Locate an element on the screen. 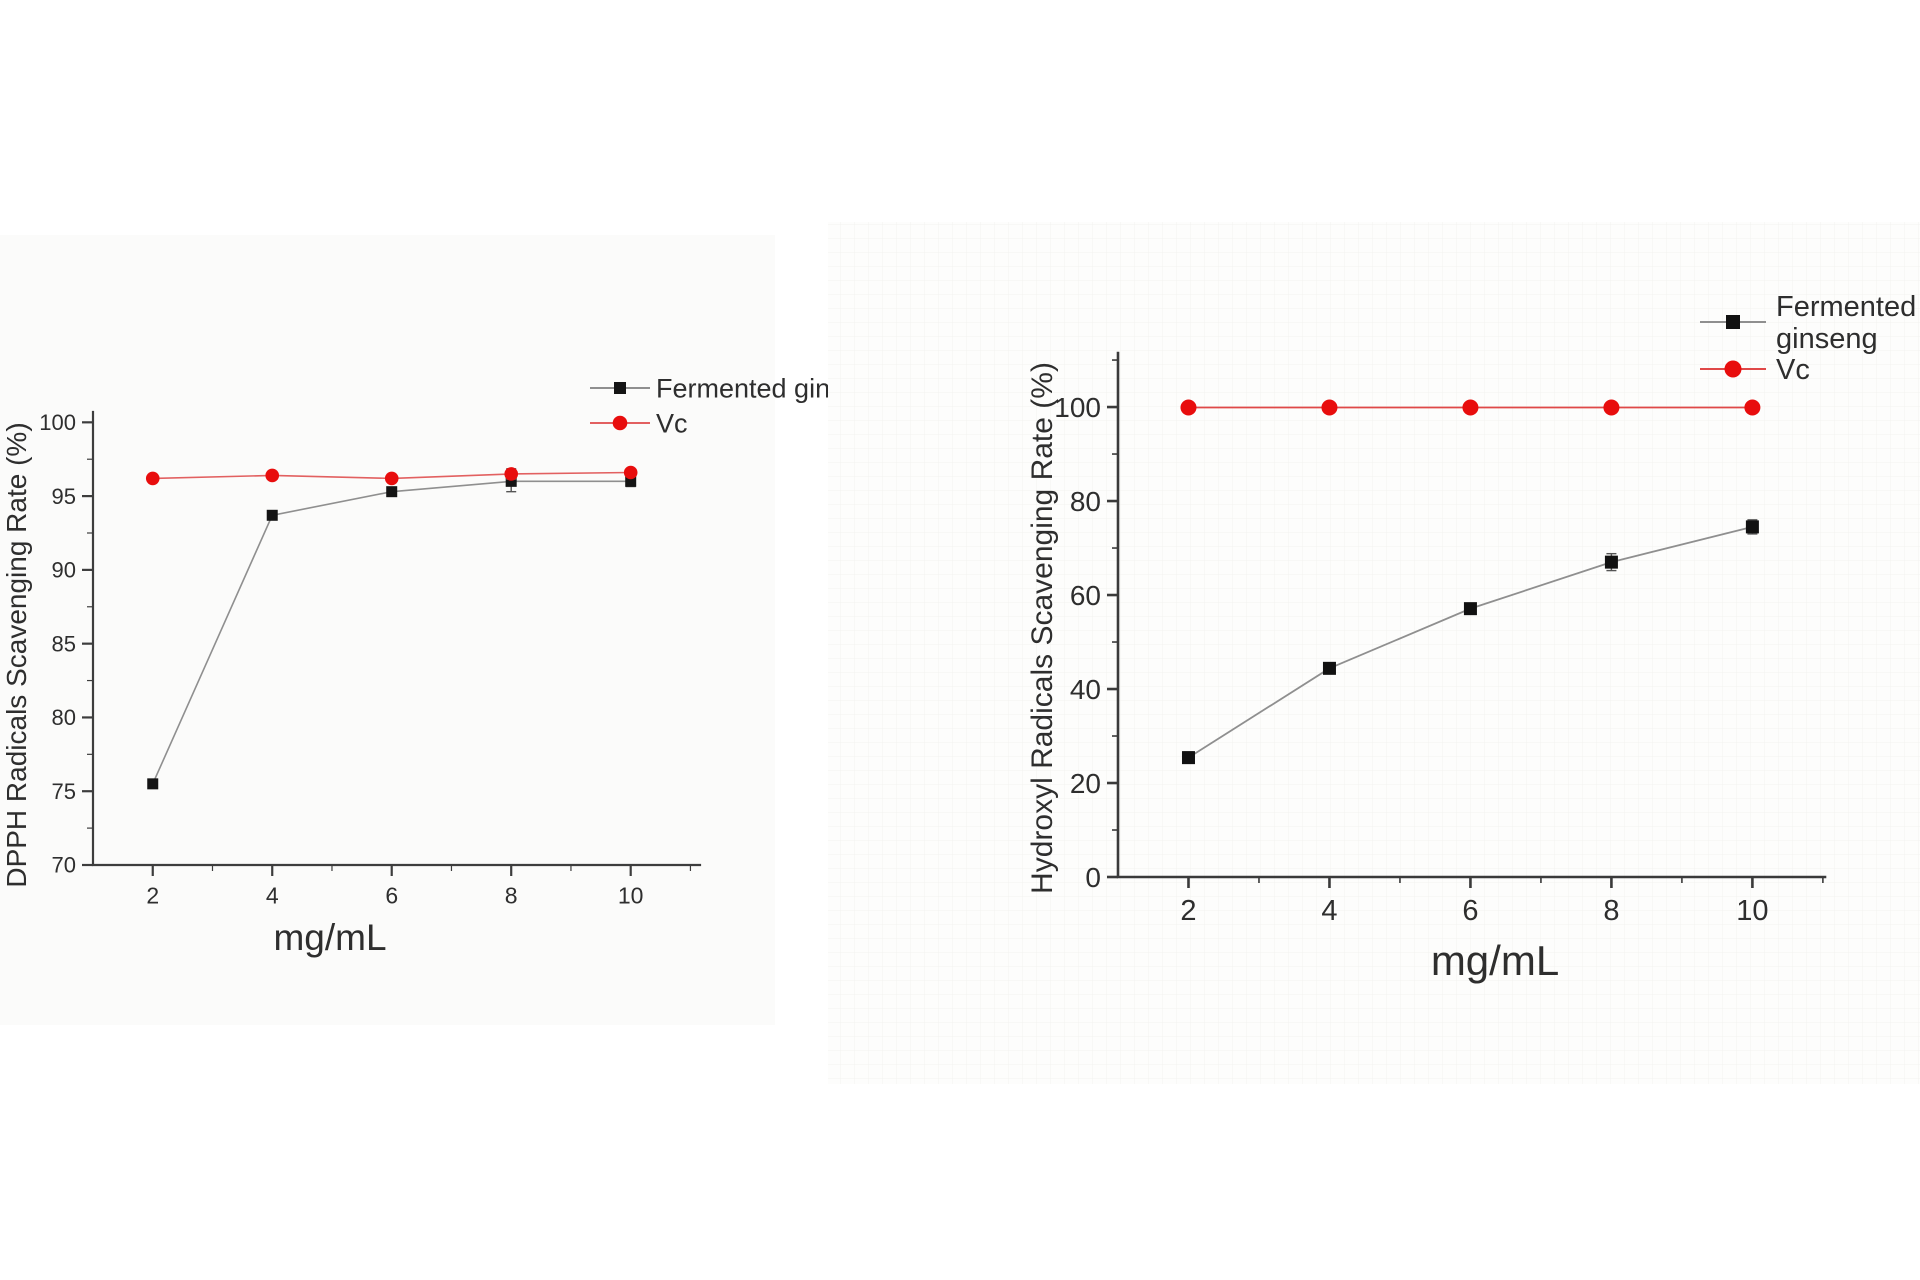 This screenshot has width=1920, height=1280. y-tick-label: 85 is located at coordinates (64, 643).